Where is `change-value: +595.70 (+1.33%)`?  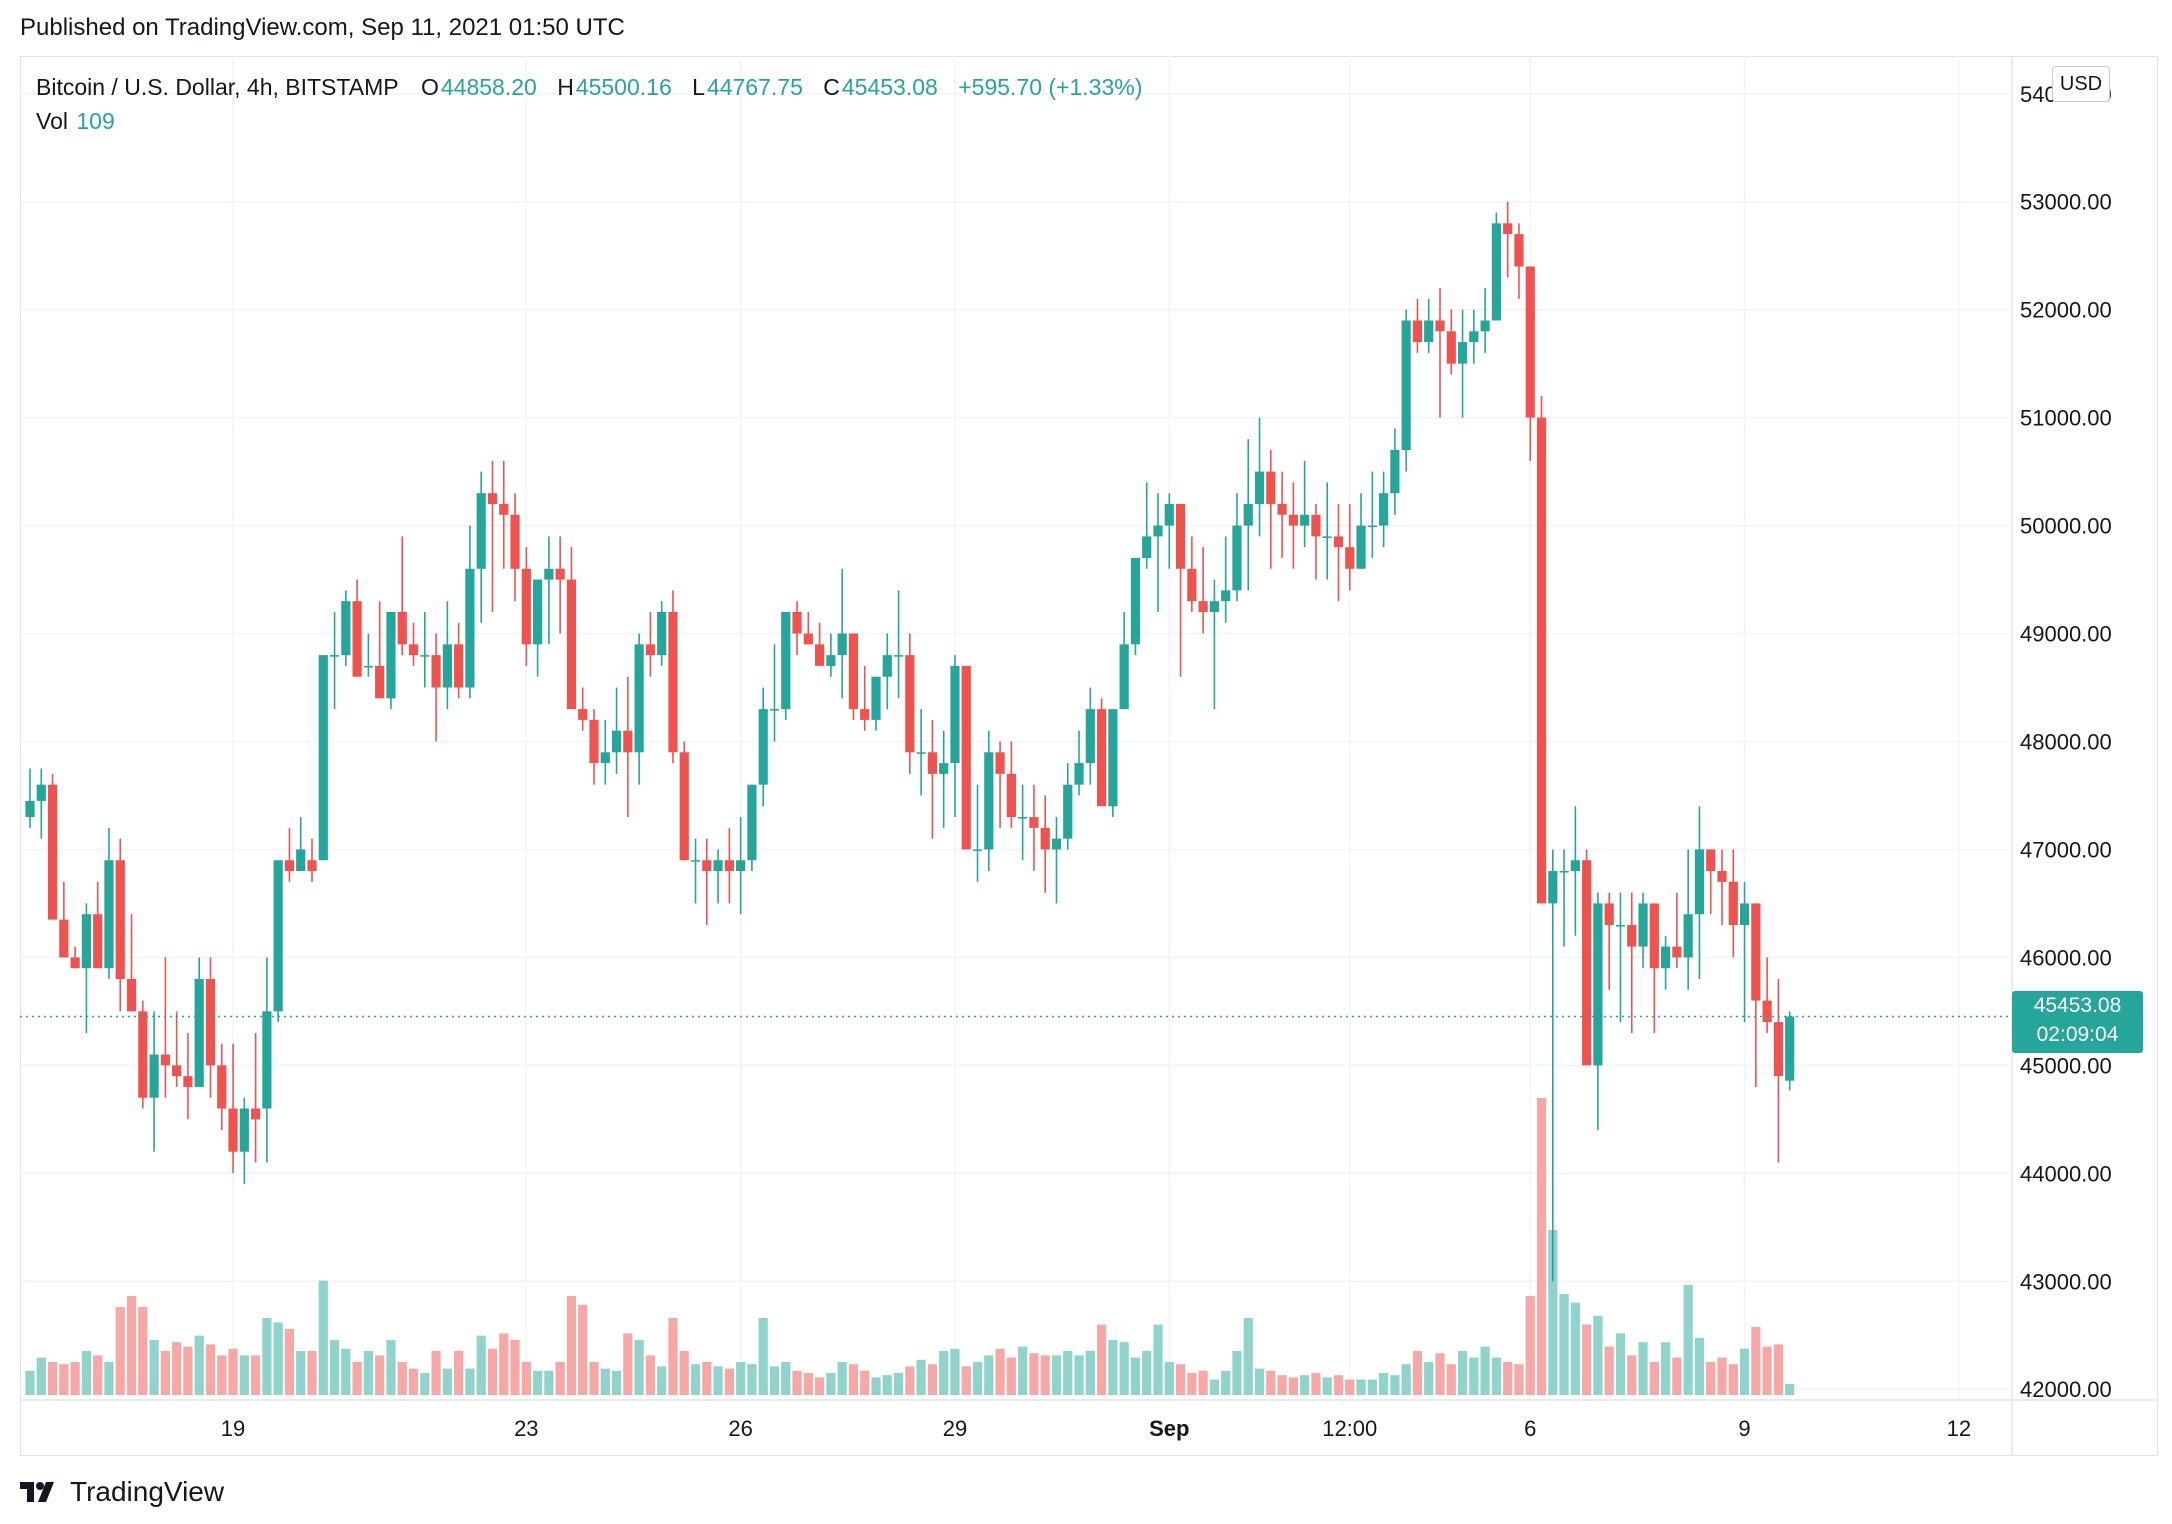
change-value: +595.70 (+1.33%) is located at coordinates (1050, 87).